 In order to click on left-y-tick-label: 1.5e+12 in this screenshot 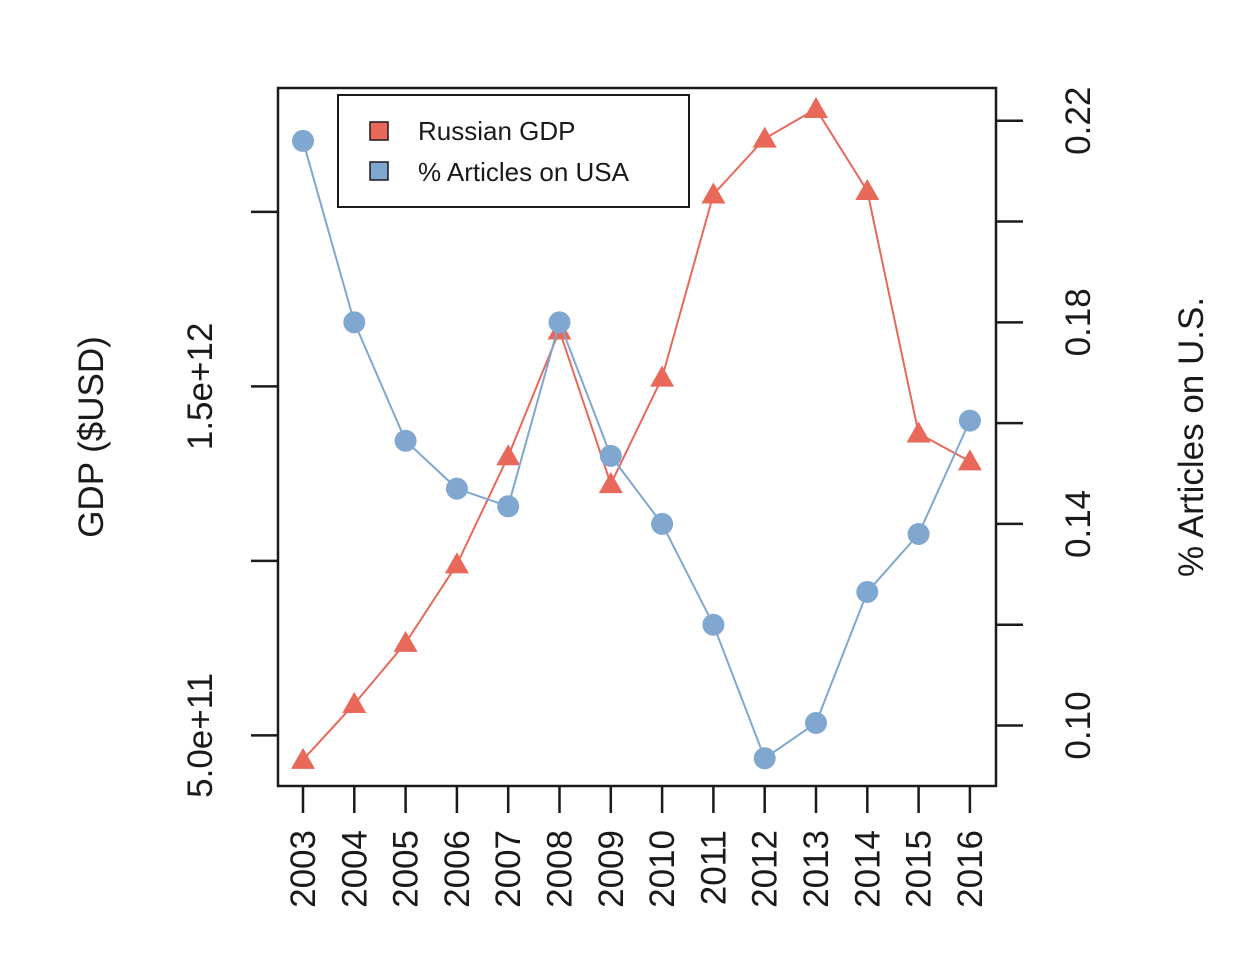, I will do `click(200, 387)`.